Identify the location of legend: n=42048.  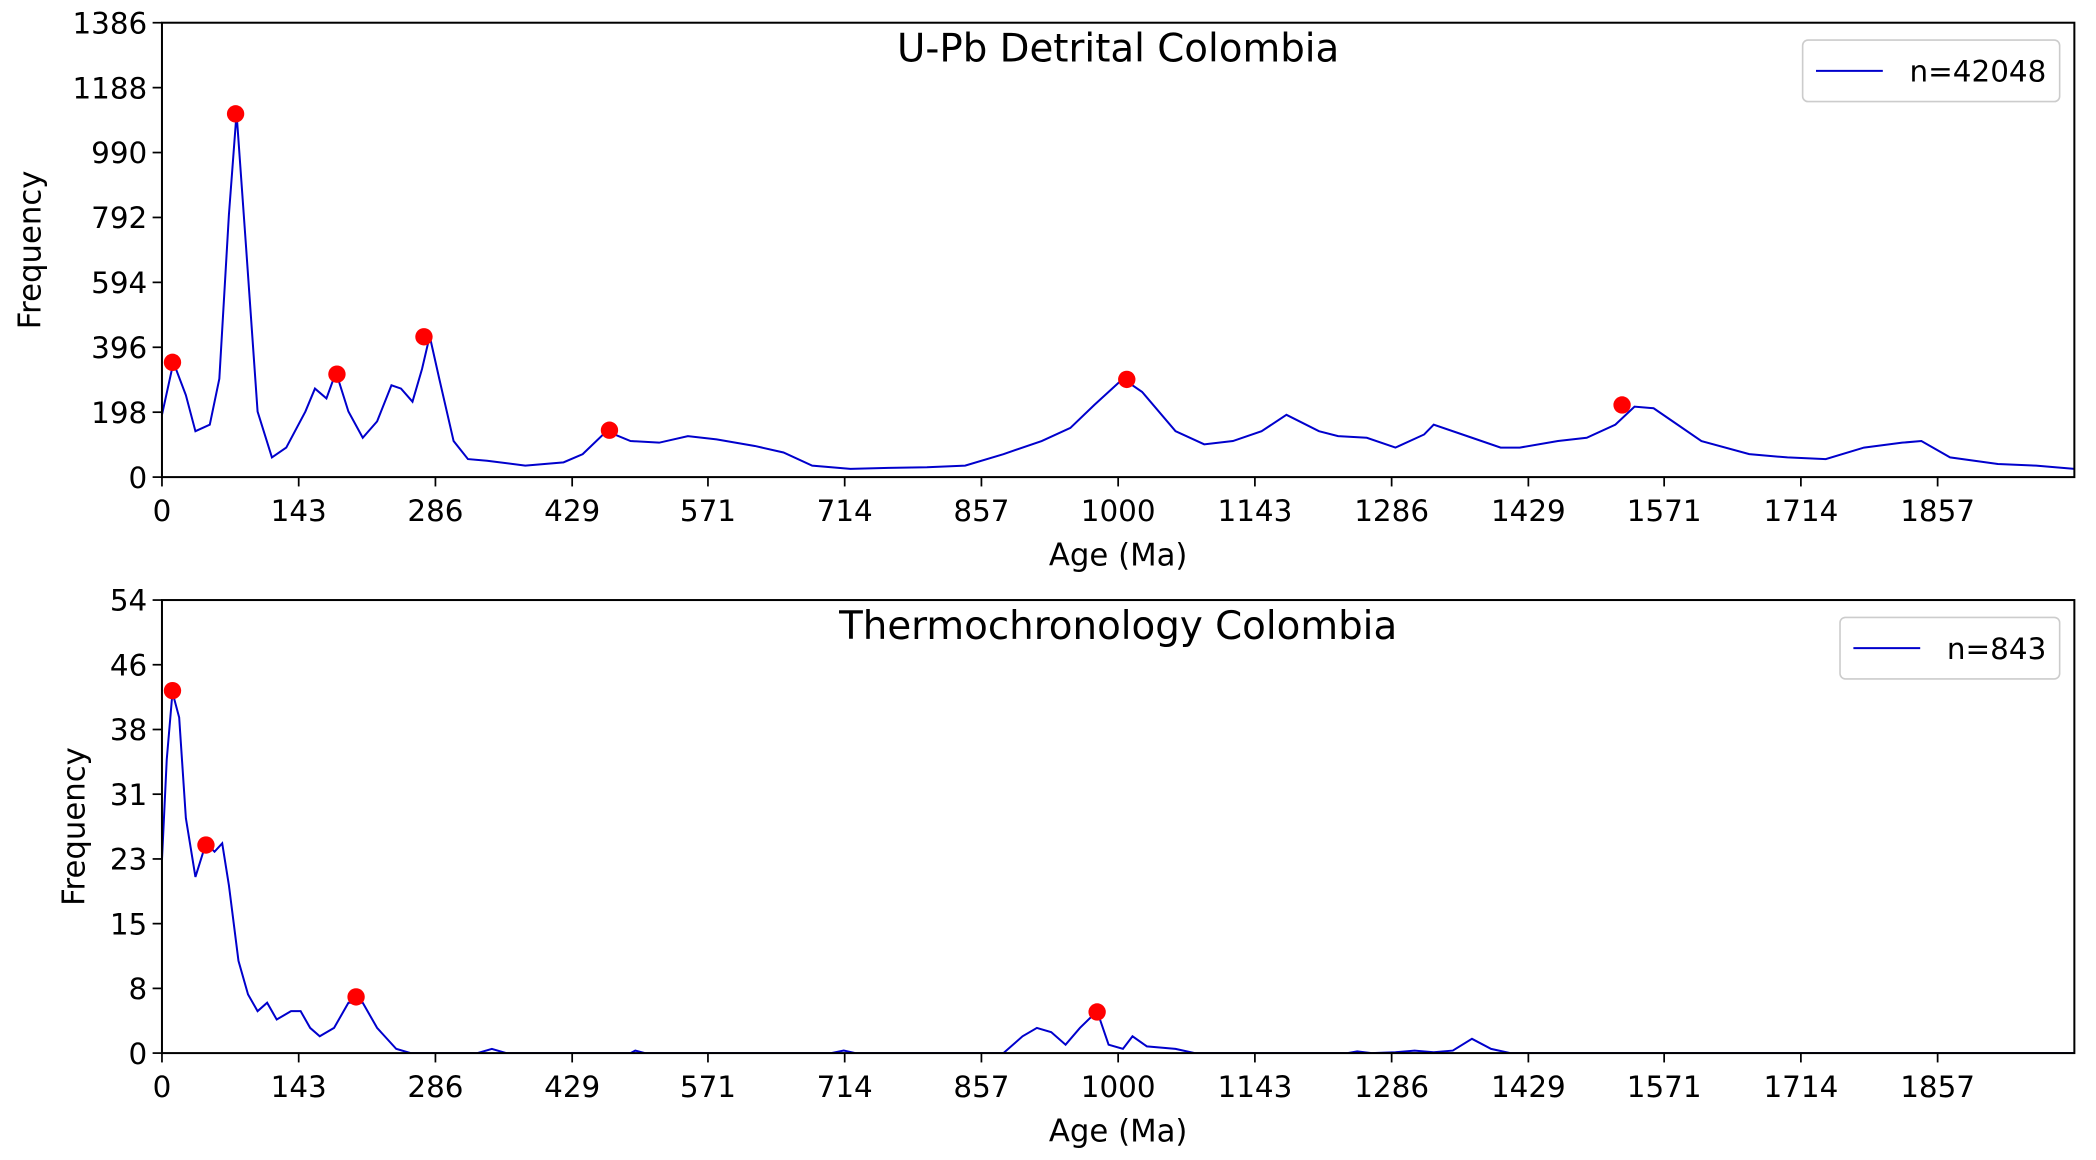
(1931, 71).